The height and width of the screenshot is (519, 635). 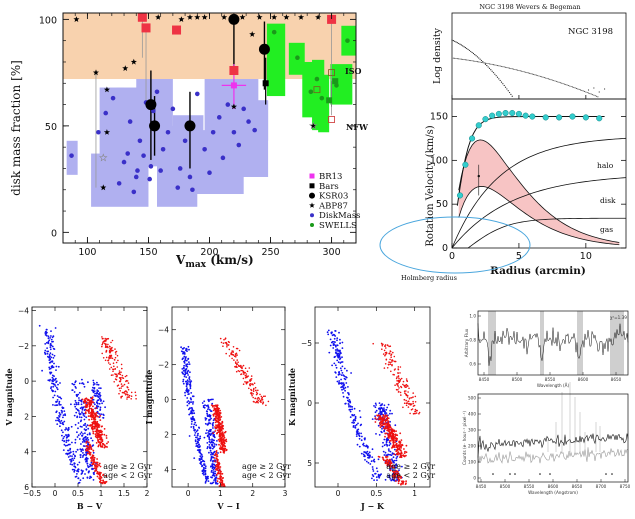 What do you see at coordinates (466, 342) in the screenshot?
I see `top-y-label: Arbitrary Flux` at bounding box center [466, 342].